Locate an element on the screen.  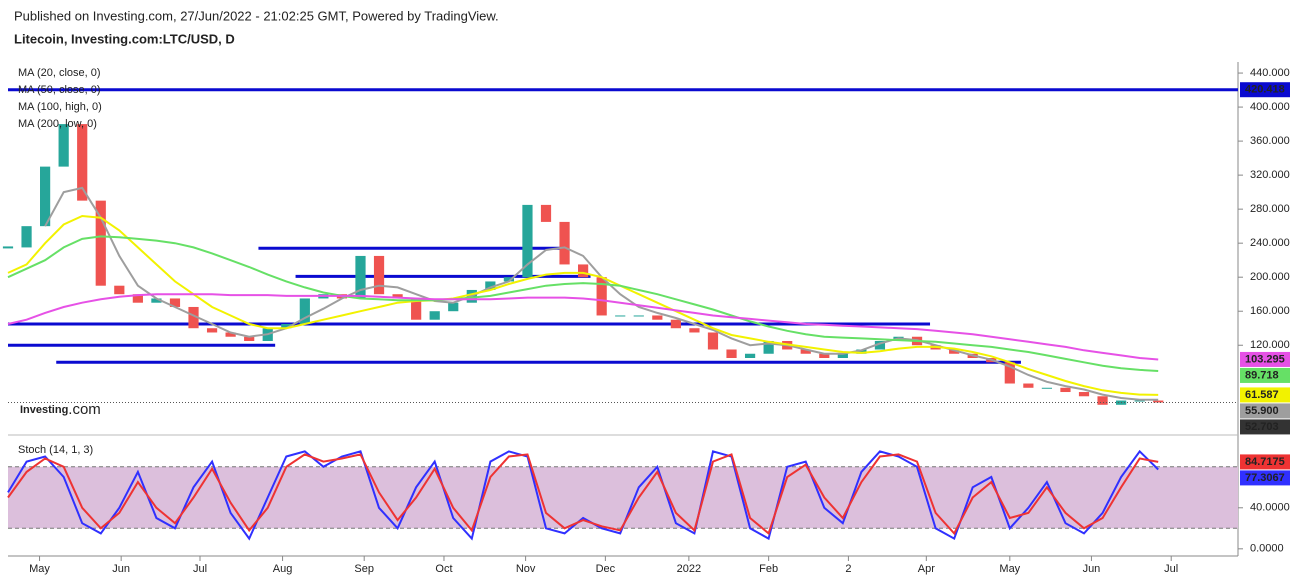
stoch-band is located at coordinates (623, 497).